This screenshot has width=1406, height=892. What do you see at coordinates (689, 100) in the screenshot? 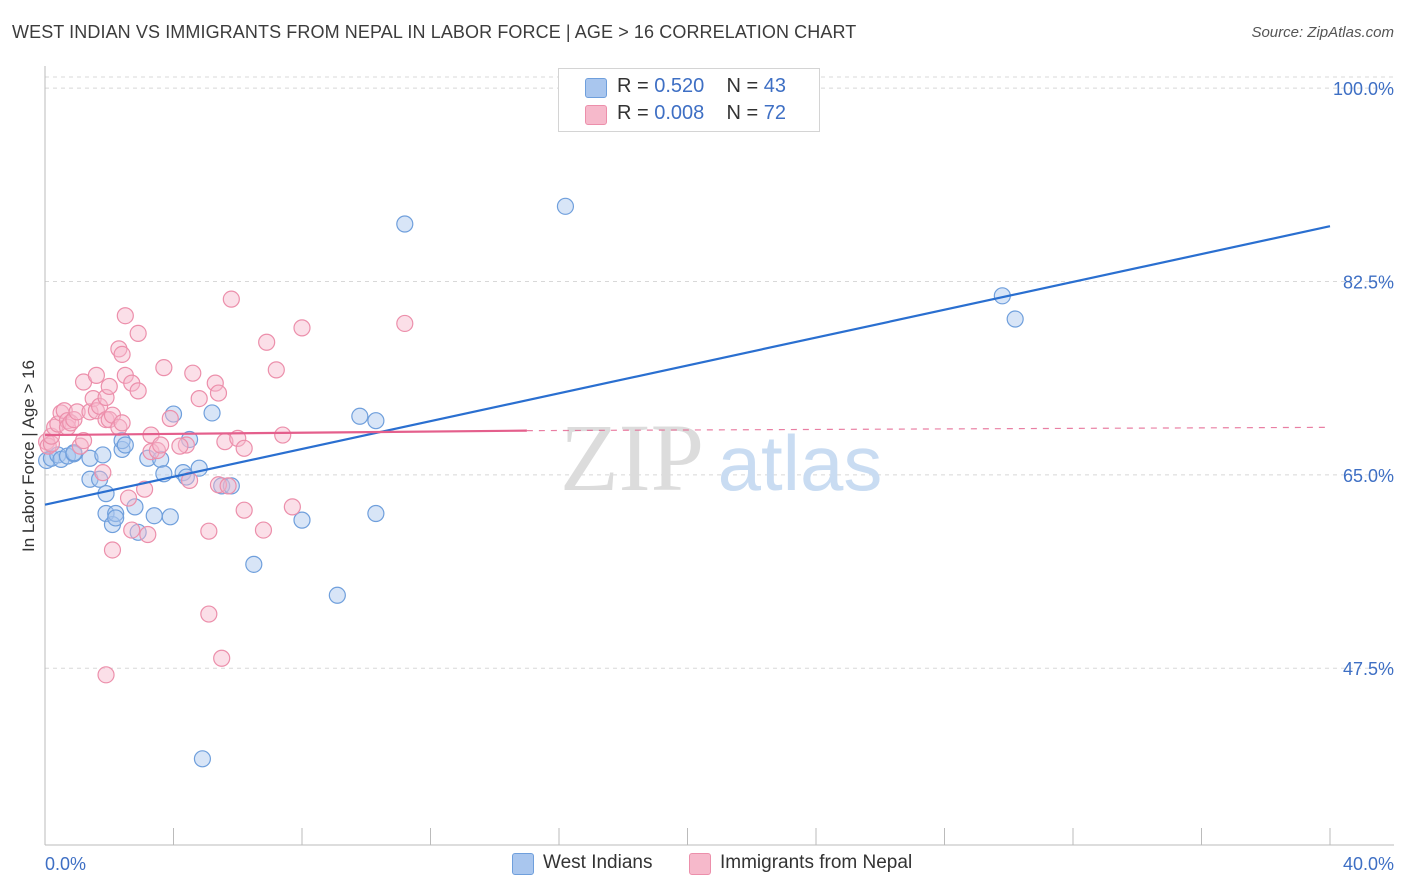
I see `correlation-legend: R = 0.520 N = 43 R = 0.008 N = 72` at bounding box center [689, 100].